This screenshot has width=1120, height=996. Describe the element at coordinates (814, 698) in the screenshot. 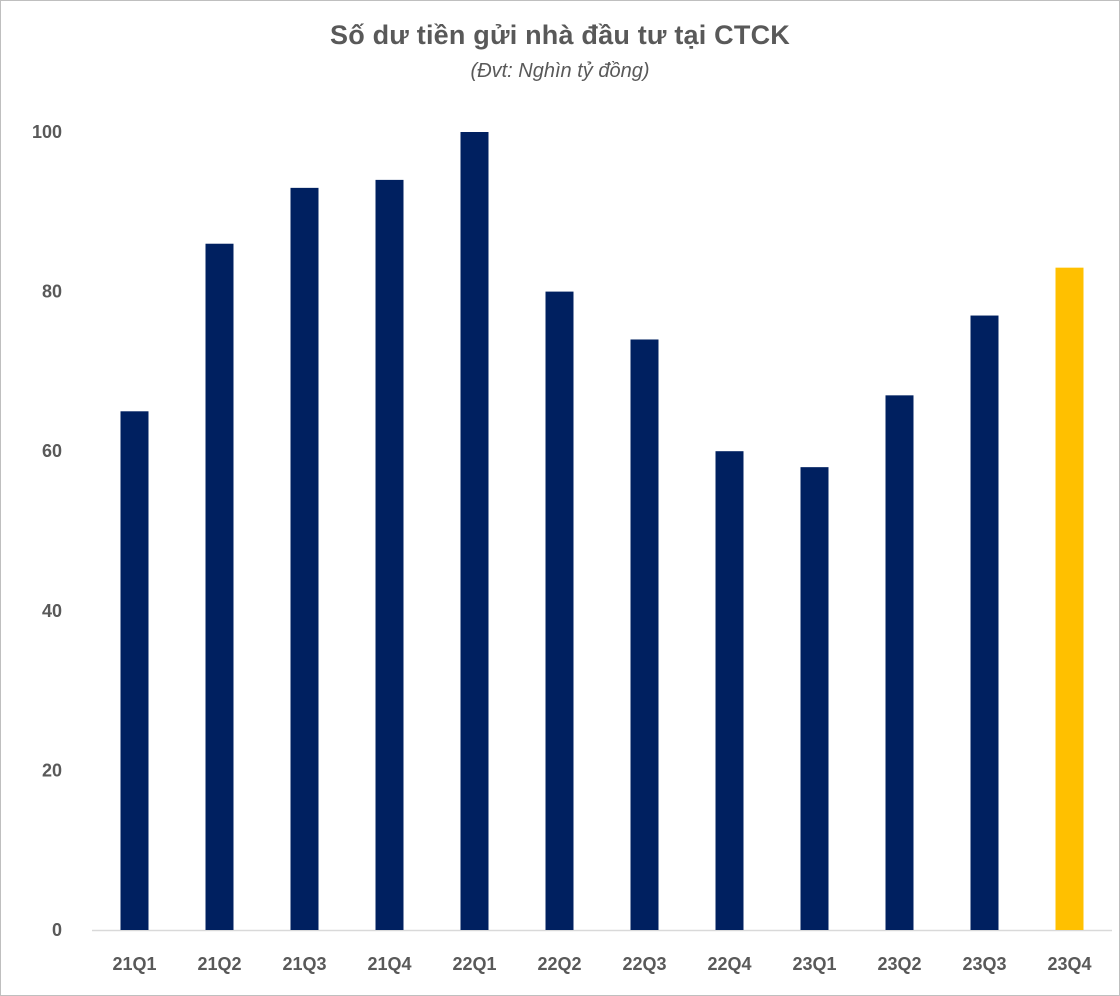

I see `bar-23q1` at that location.